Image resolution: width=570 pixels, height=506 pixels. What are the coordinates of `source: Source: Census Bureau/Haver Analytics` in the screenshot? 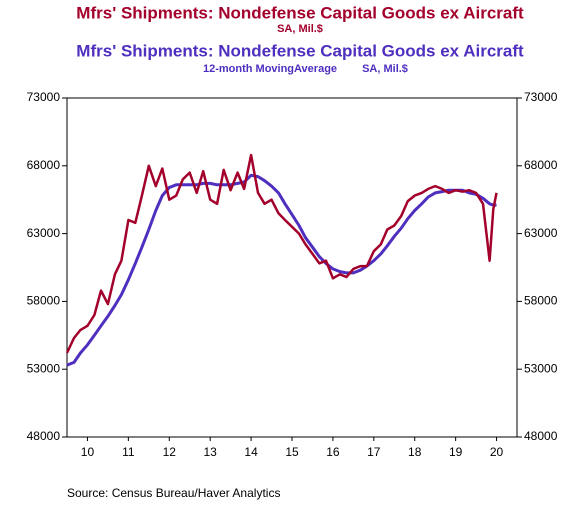 It's located at (173, 493).